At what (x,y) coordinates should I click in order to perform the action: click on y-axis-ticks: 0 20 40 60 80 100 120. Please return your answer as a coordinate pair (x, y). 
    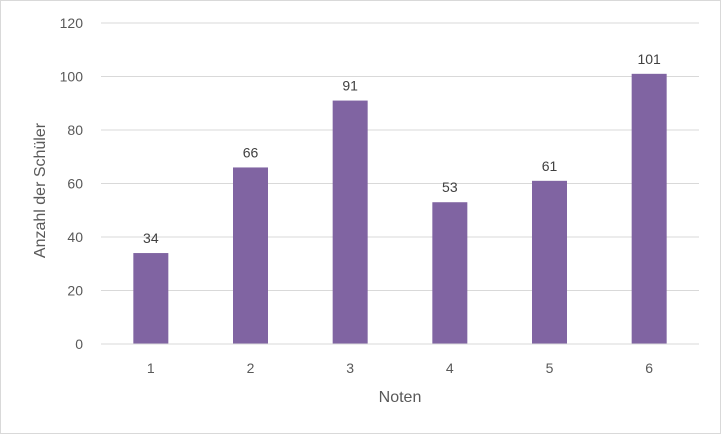
    Looking at the image, I should click on (72, 183).